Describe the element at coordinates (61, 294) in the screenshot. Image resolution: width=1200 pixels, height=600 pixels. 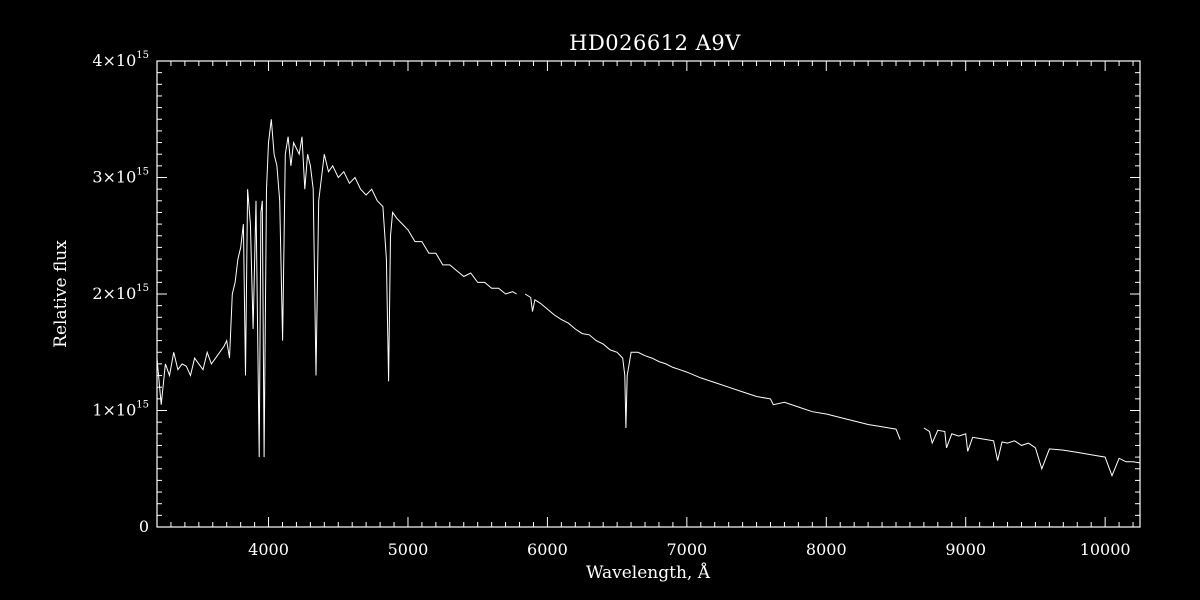
I see `y-axis-label: Relative flux` at that location.